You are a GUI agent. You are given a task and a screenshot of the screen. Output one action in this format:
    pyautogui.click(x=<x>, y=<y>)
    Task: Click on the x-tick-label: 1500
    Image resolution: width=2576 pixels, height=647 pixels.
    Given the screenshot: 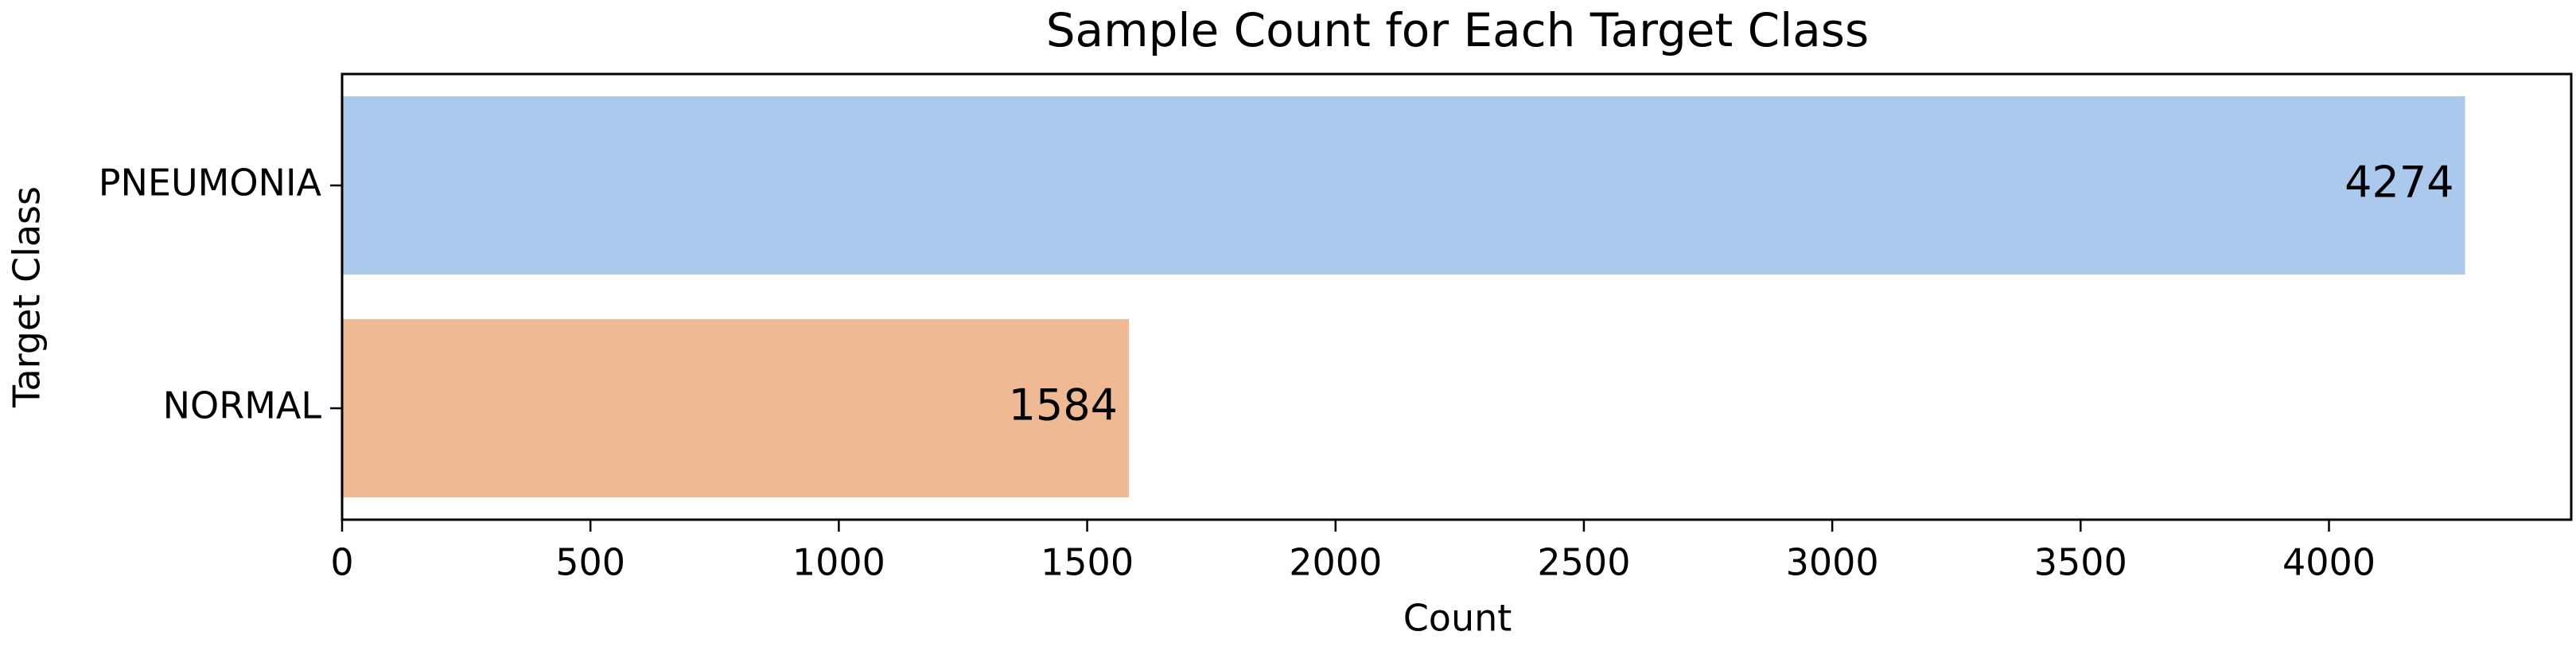 What is the action you would take?
    pyautogui.click(x=1088, y=562)
    